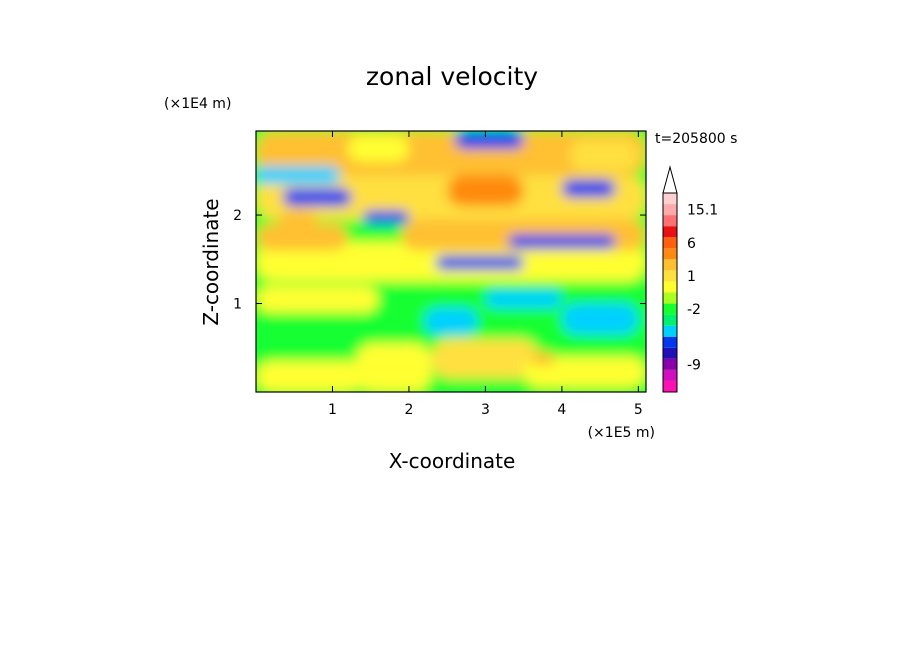 Image resolution: width=904 pixels, height=654 pixels. I want to click on x-tick-label: 1, so click(332, 410).